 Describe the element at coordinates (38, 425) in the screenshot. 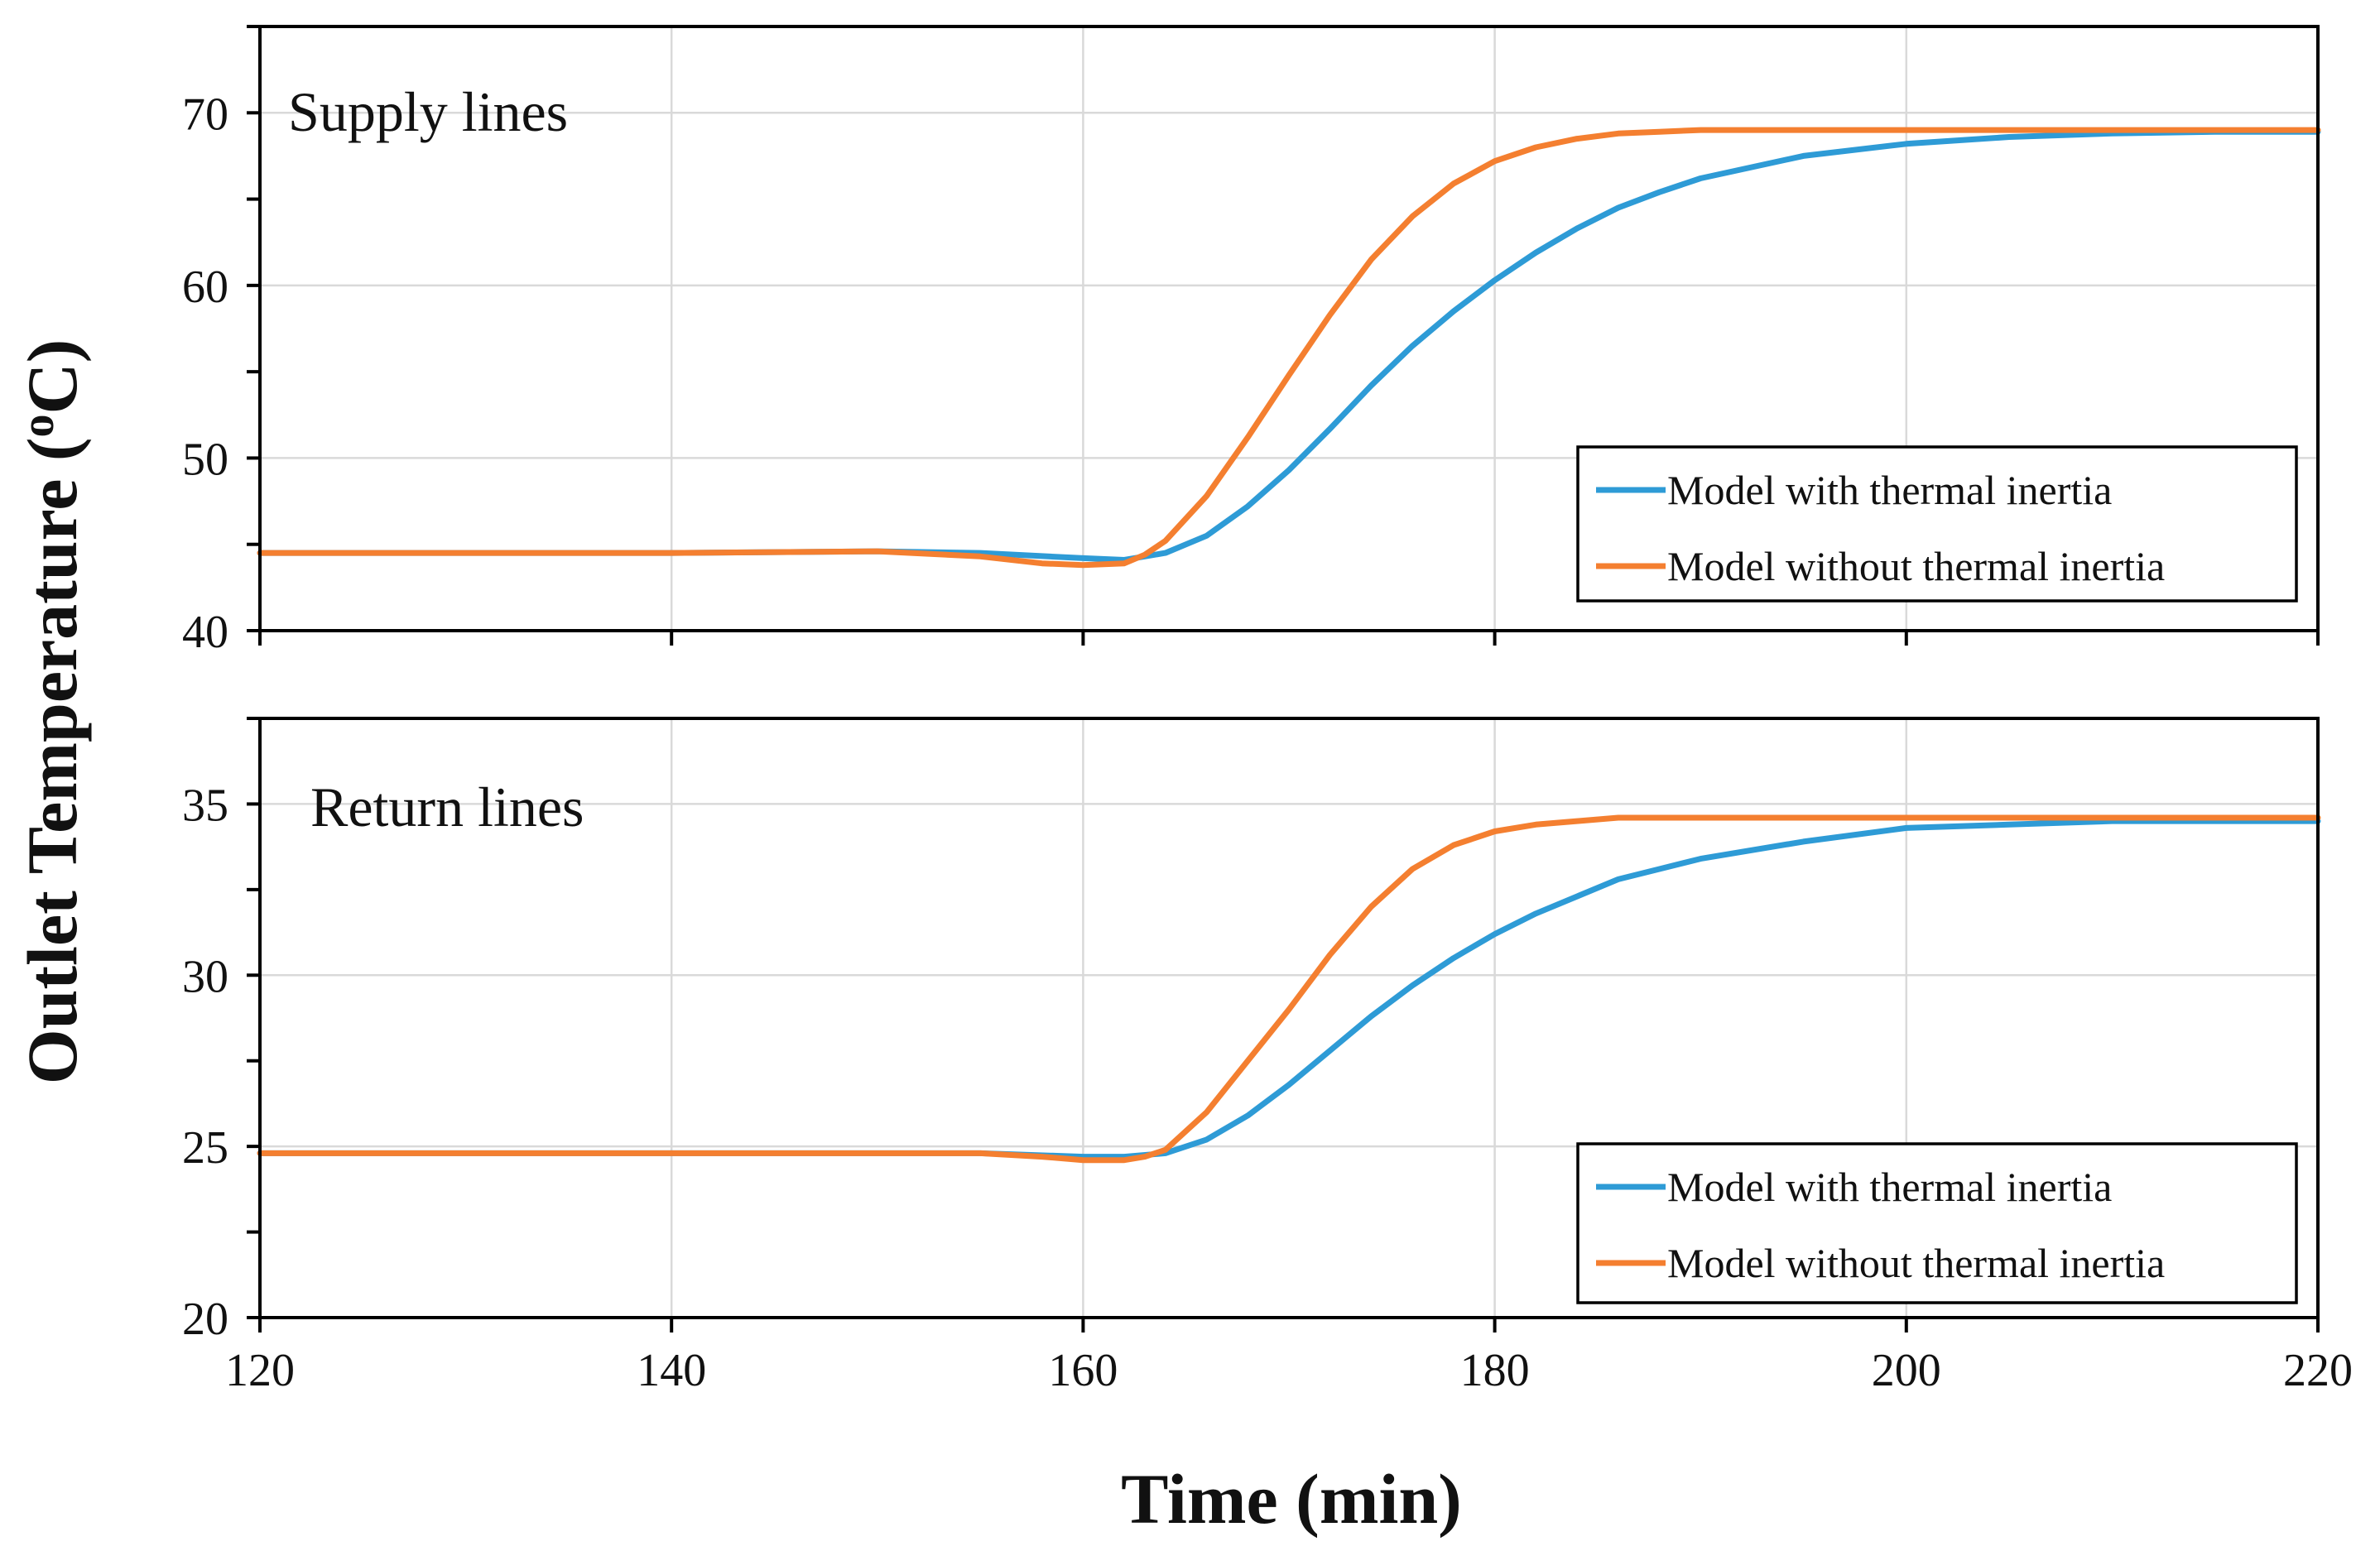

I see `y-axis-title-degree: o` at that location.